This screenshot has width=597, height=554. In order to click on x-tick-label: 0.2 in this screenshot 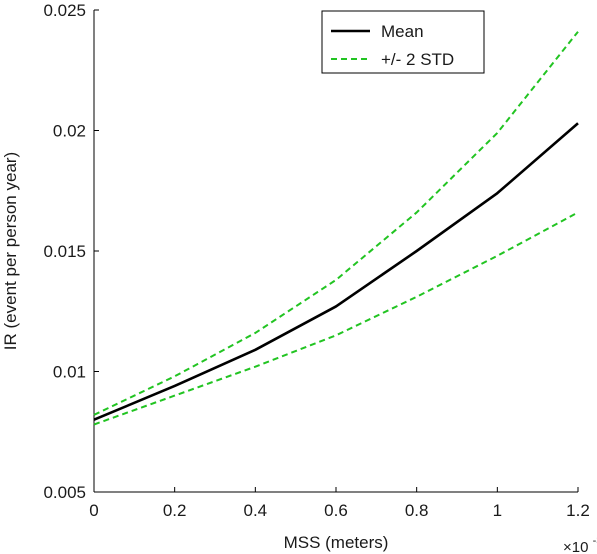, I will do `click(175, 510)`.